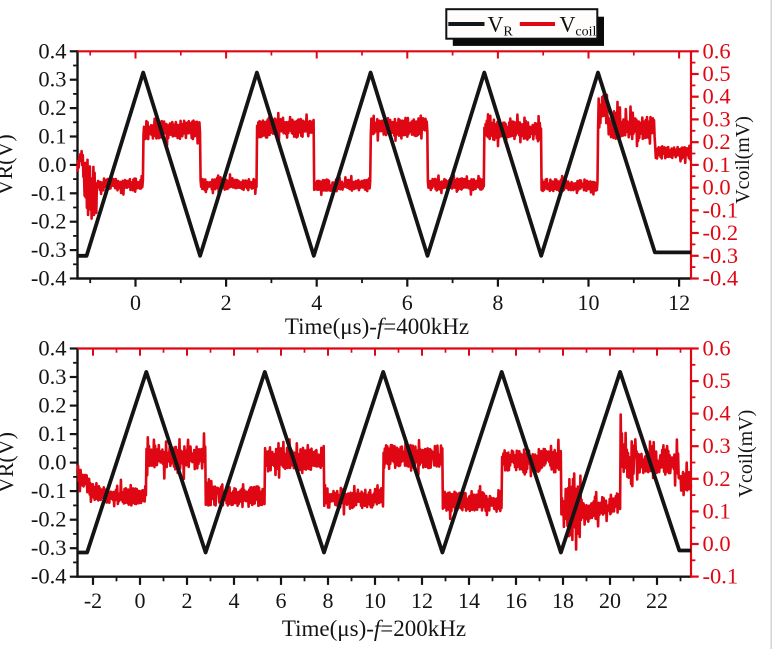 The height and width of the screenshot is (649, 779). Describe the element at coordinates (563, 600) in the screenshot. I see `svg-text: 18` at that location.